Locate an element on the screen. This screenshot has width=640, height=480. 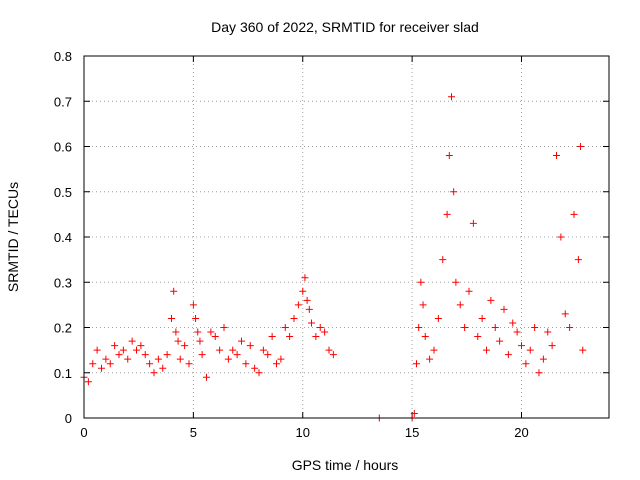
y-axis-label: SRMTID / TECUs is located at coordinates (13, 237).